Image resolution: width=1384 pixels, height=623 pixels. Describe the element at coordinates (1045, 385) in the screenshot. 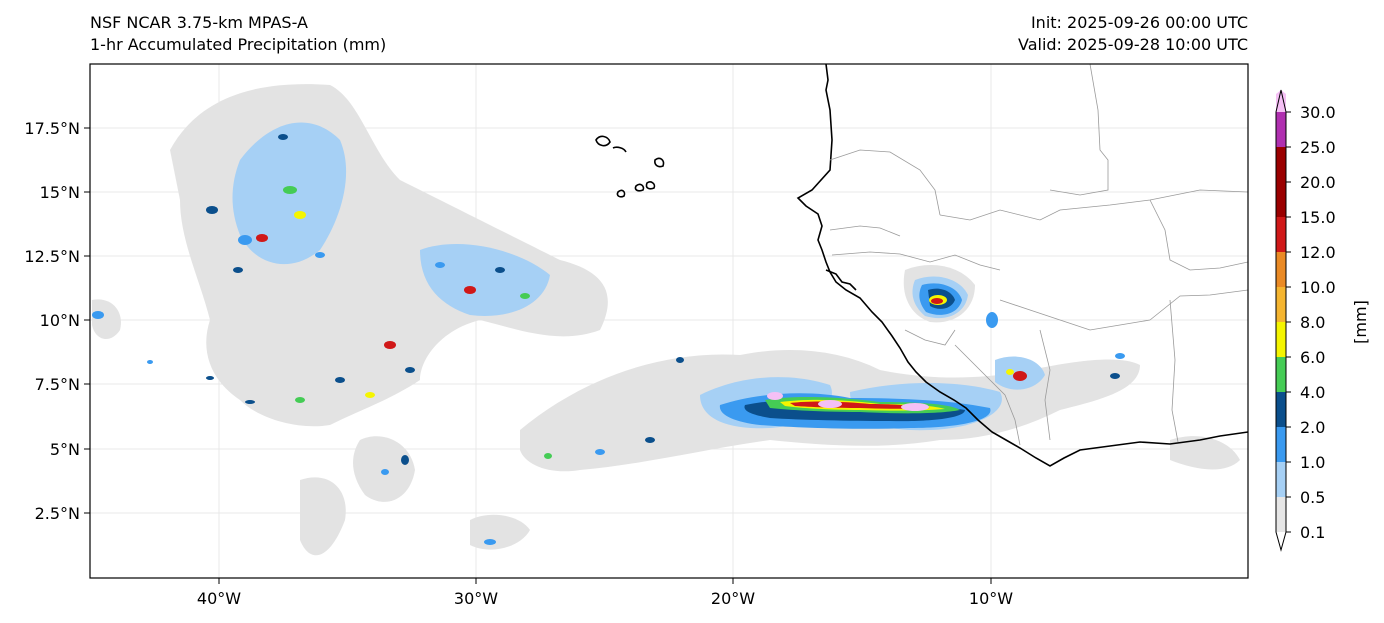

I see `border-burkina` at that location.